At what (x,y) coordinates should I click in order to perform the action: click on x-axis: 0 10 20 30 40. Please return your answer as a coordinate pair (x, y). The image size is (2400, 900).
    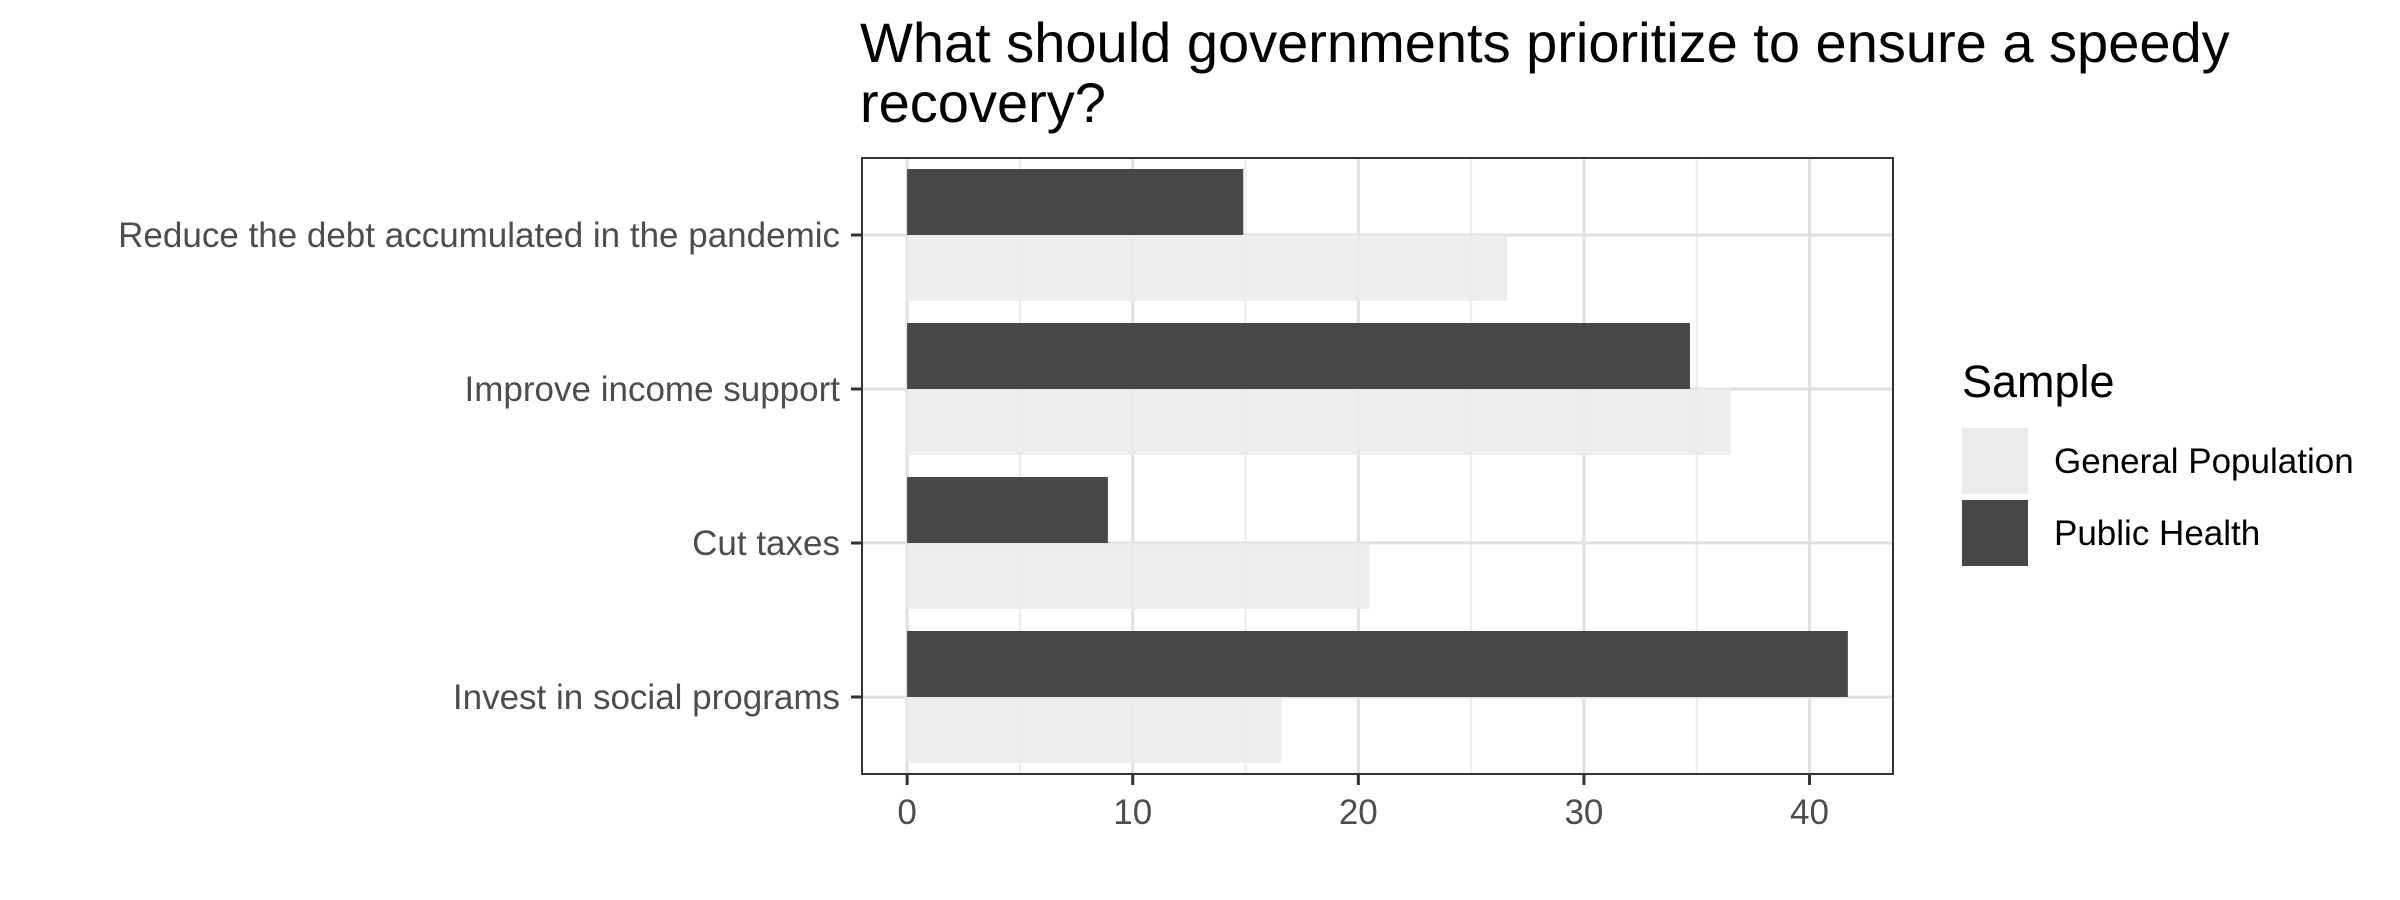
    Looking at the image, I should click on (1363, 803).